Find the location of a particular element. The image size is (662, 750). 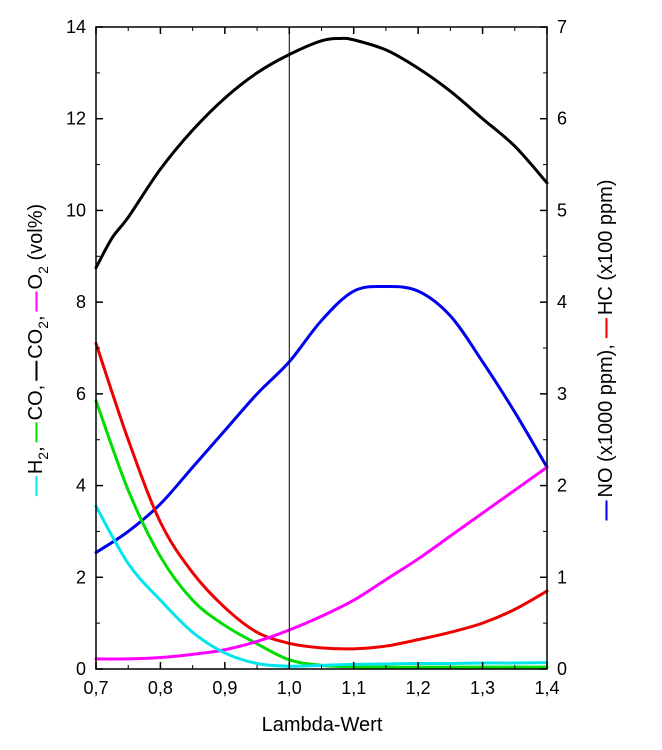

right-y-tick-label: 6 is located at coordinates (562, 119).